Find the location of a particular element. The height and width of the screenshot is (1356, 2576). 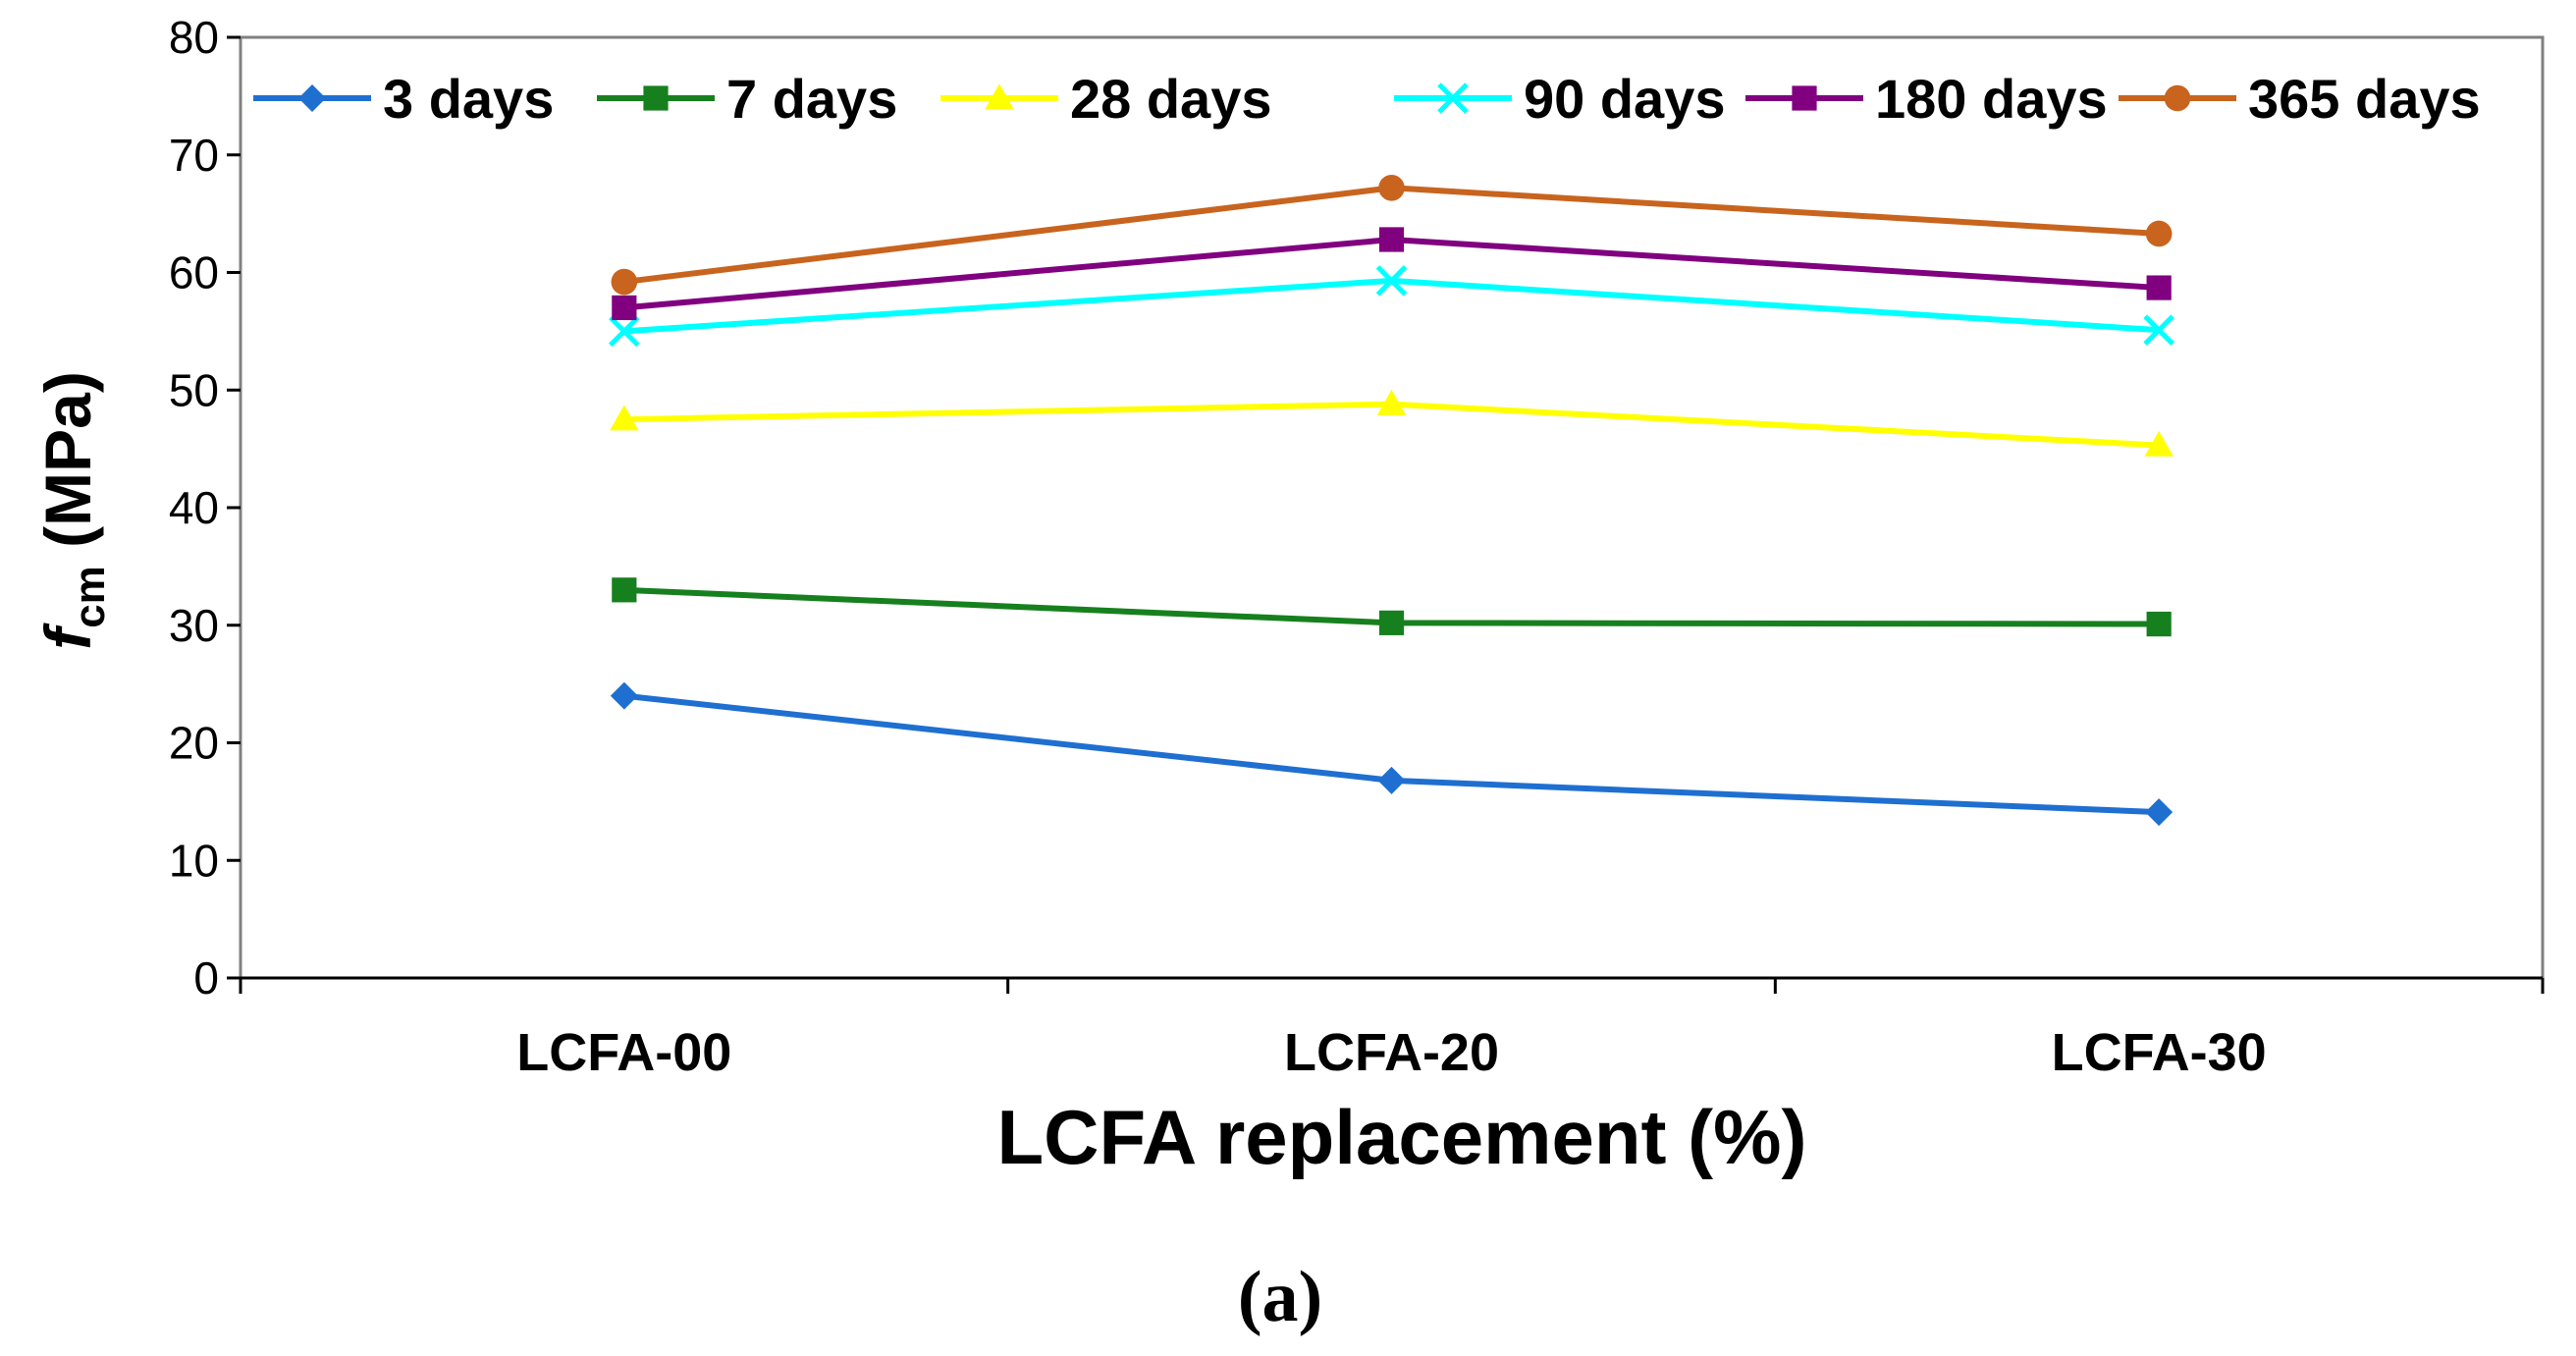

legend-label: 180 days is located at coordinates (1991, 99).